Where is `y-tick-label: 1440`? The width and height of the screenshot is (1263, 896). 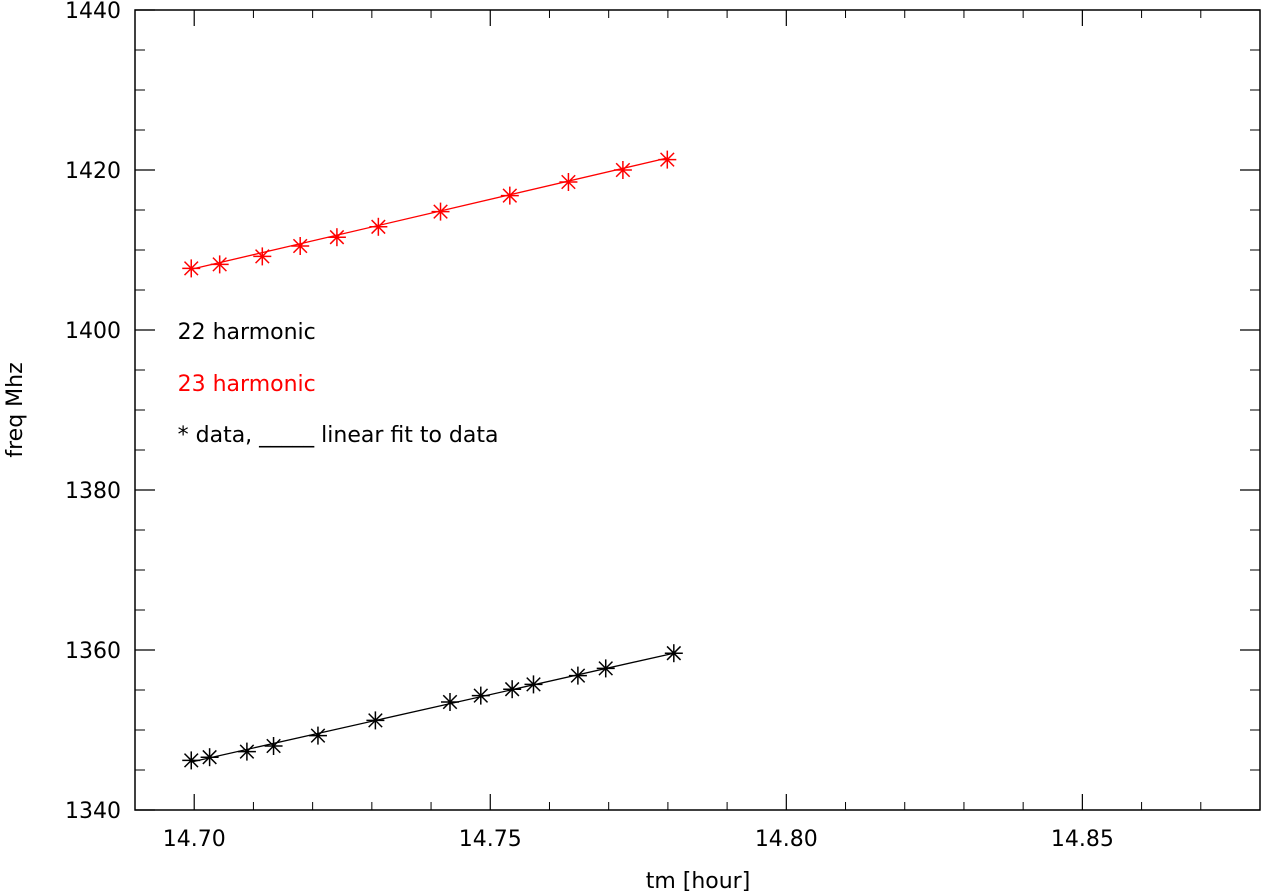
y-tick-label: 1440 is located at coordinates (93, 12).